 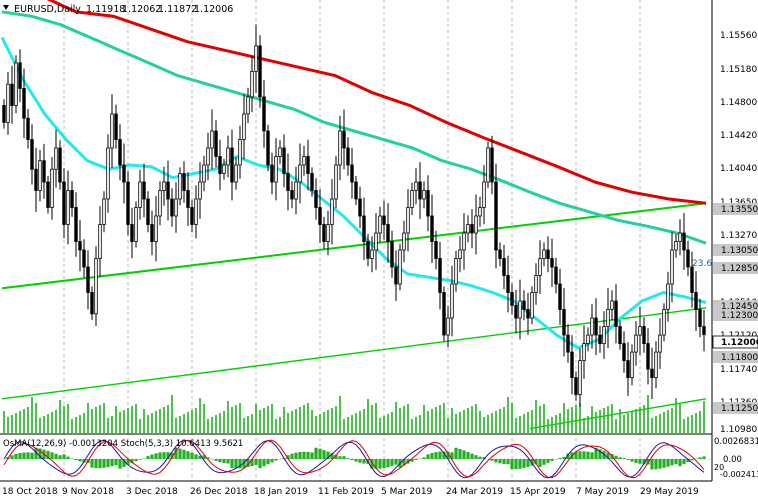 What do you see at coordinates (738, 370) in the screenshot?
I see `price-label: 1.11740` at bounding box center [738, 370].